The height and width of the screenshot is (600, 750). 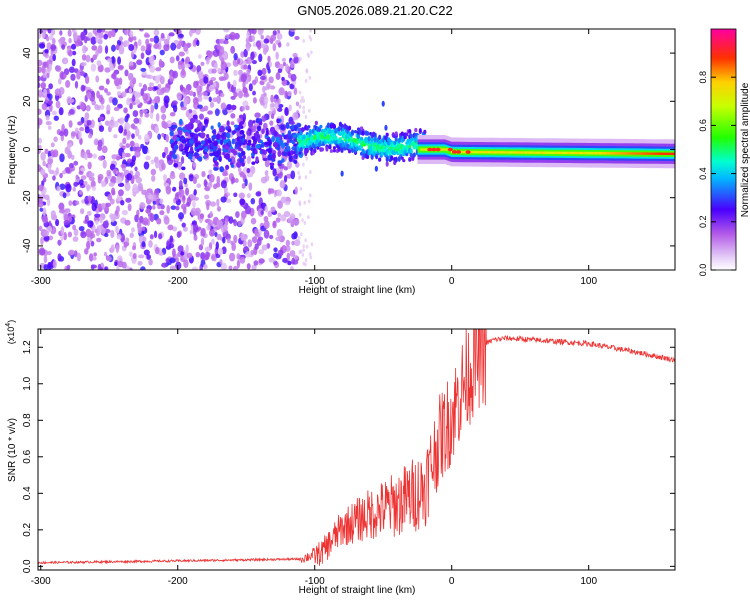 What do you see at coordinates (27, 566) in the screenshot?
I see `snr-y-tick-label: 0.0` at bounding box center [27, 566].